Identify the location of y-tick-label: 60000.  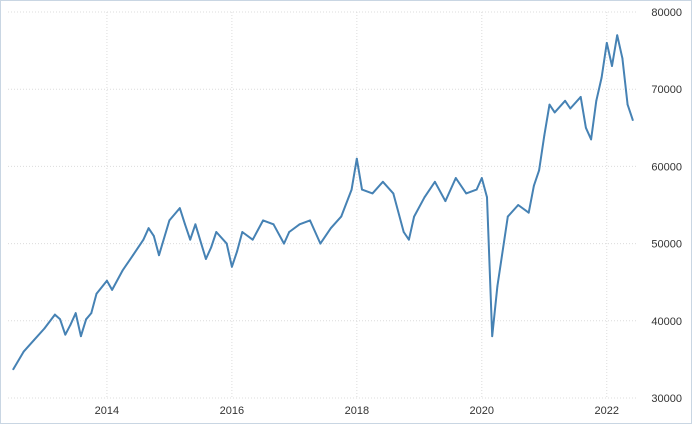
(666, 167).